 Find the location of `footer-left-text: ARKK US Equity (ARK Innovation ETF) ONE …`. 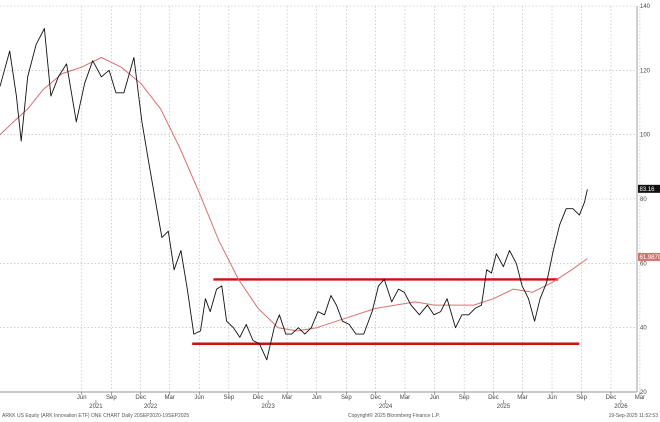

footer-left-text: ARKK US Equity (ARK Innovation ETF) ONE … is located at coordinates (95, 416).